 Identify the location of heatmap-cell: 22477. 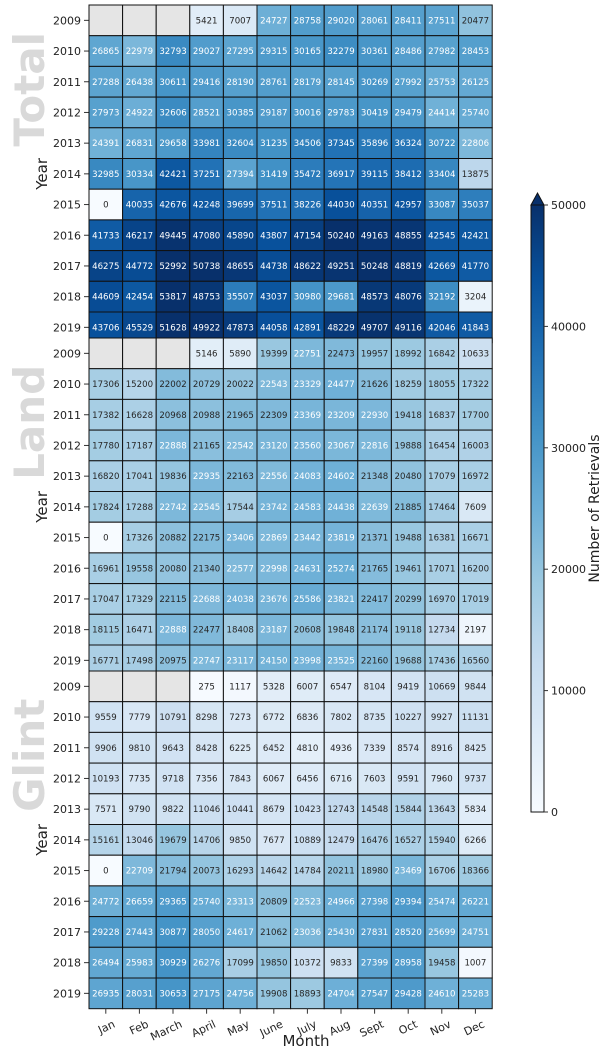
(206, 629).